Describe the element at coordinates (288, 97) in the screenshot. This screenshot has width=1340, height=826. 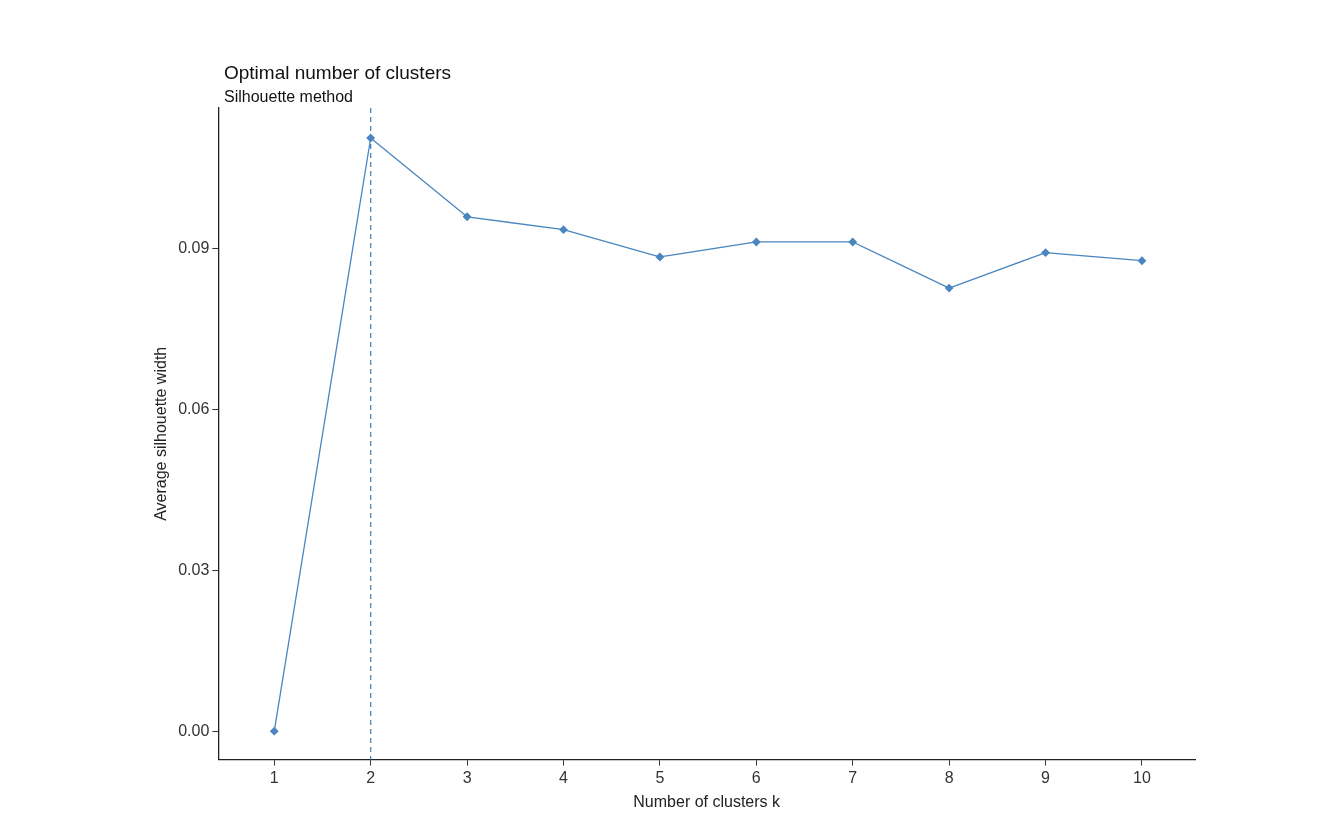
I see `chart-subtitle: Silhouette method` at that location.